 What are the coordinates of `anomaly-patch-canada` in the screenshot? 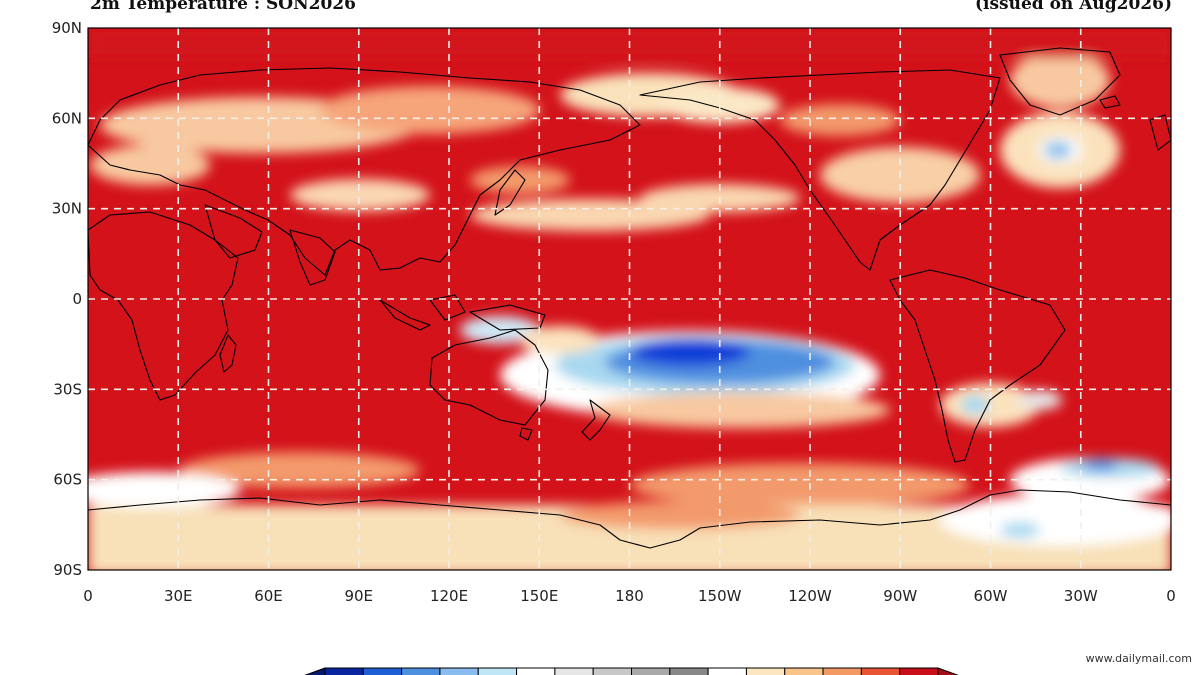 It's located at (840, 120).